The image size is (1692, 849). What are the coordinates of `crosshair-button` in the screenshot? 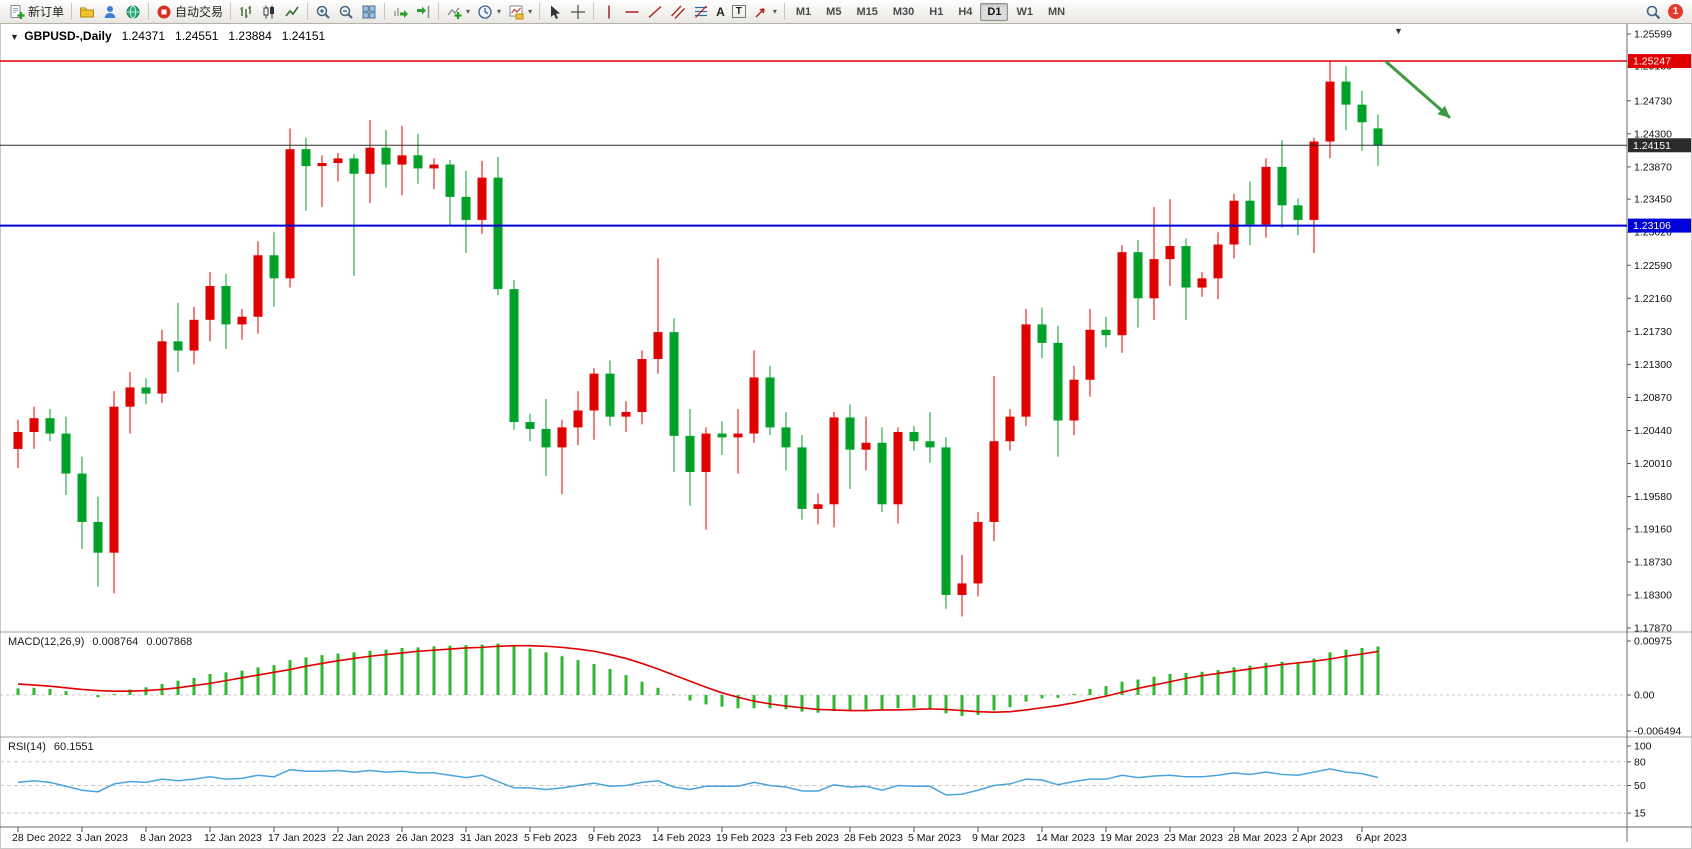 It's located at (578, 12).